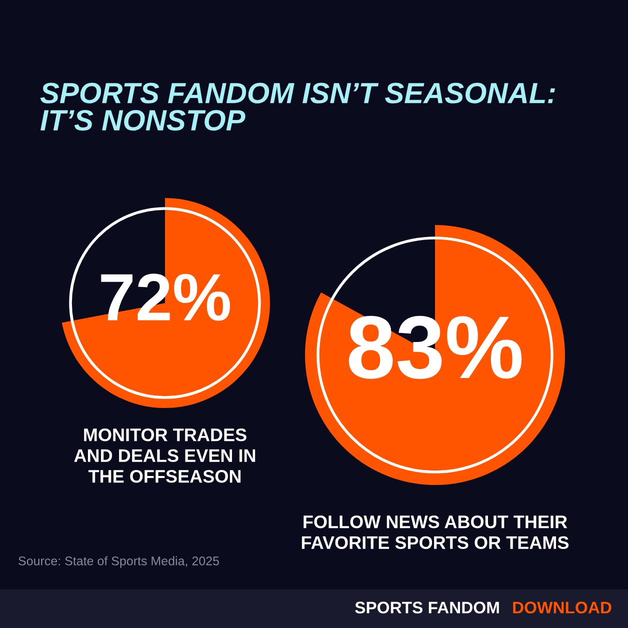 The image size is (628, 628). What do you see at coordinates (427, 608) in the screenshot?
I see `text: SPORTS FANDOM` at bounding box center [427, 608].